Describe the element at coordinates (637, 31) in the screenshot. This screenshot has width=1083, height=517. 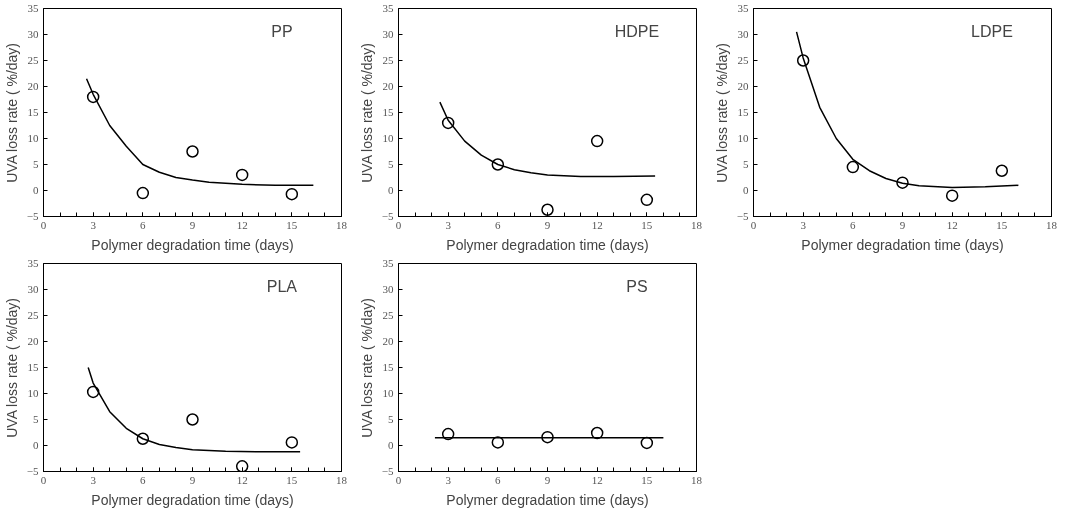
I see `text: HDPE` at that location.